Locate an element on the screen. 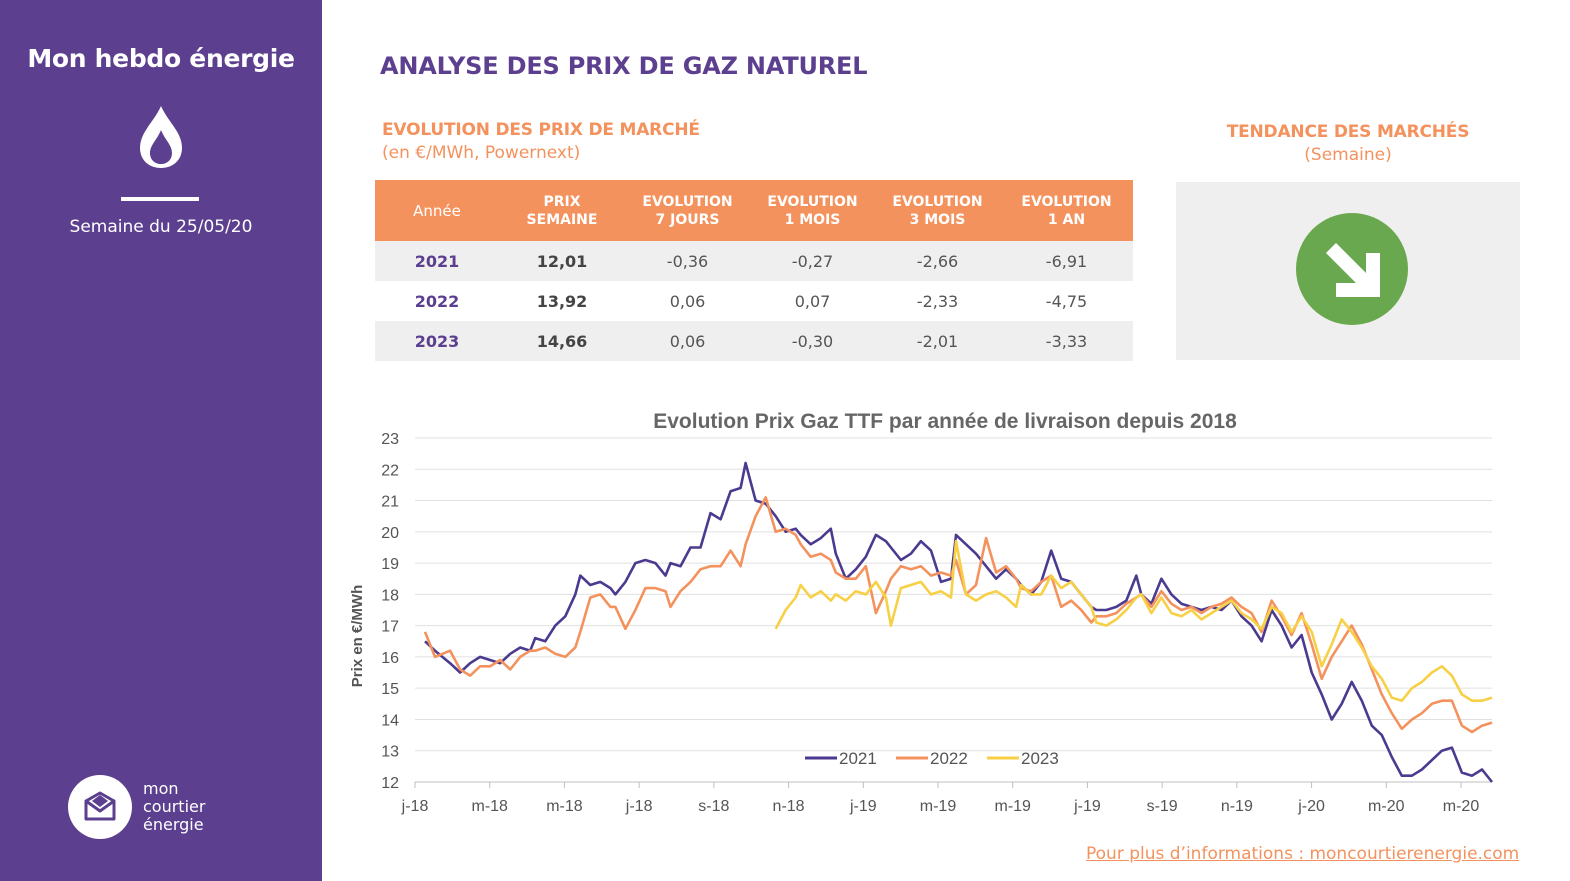 The height and width of the screenshot is (881, 1570). cell-1month: -0,30 is located at coordinates (812, 341).